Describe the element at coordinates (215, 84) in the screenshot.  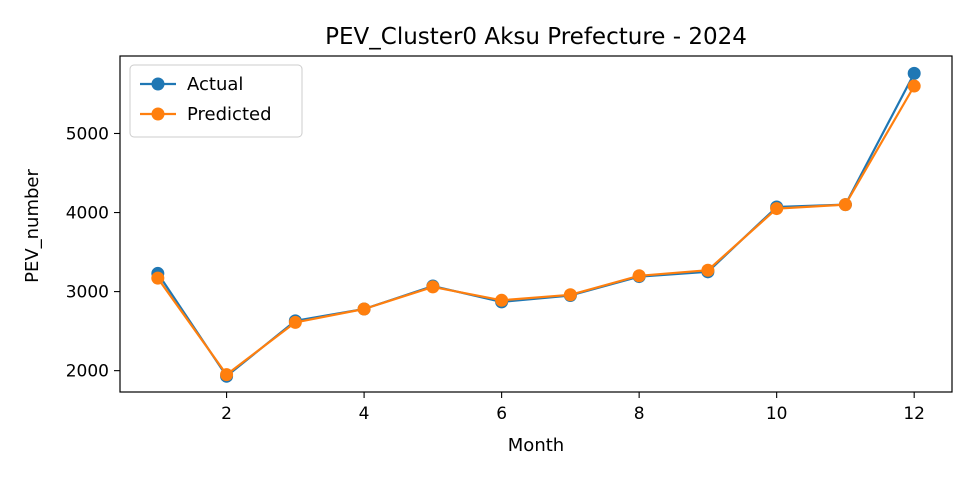
I see `legend-label-actual: Actual` at that location.